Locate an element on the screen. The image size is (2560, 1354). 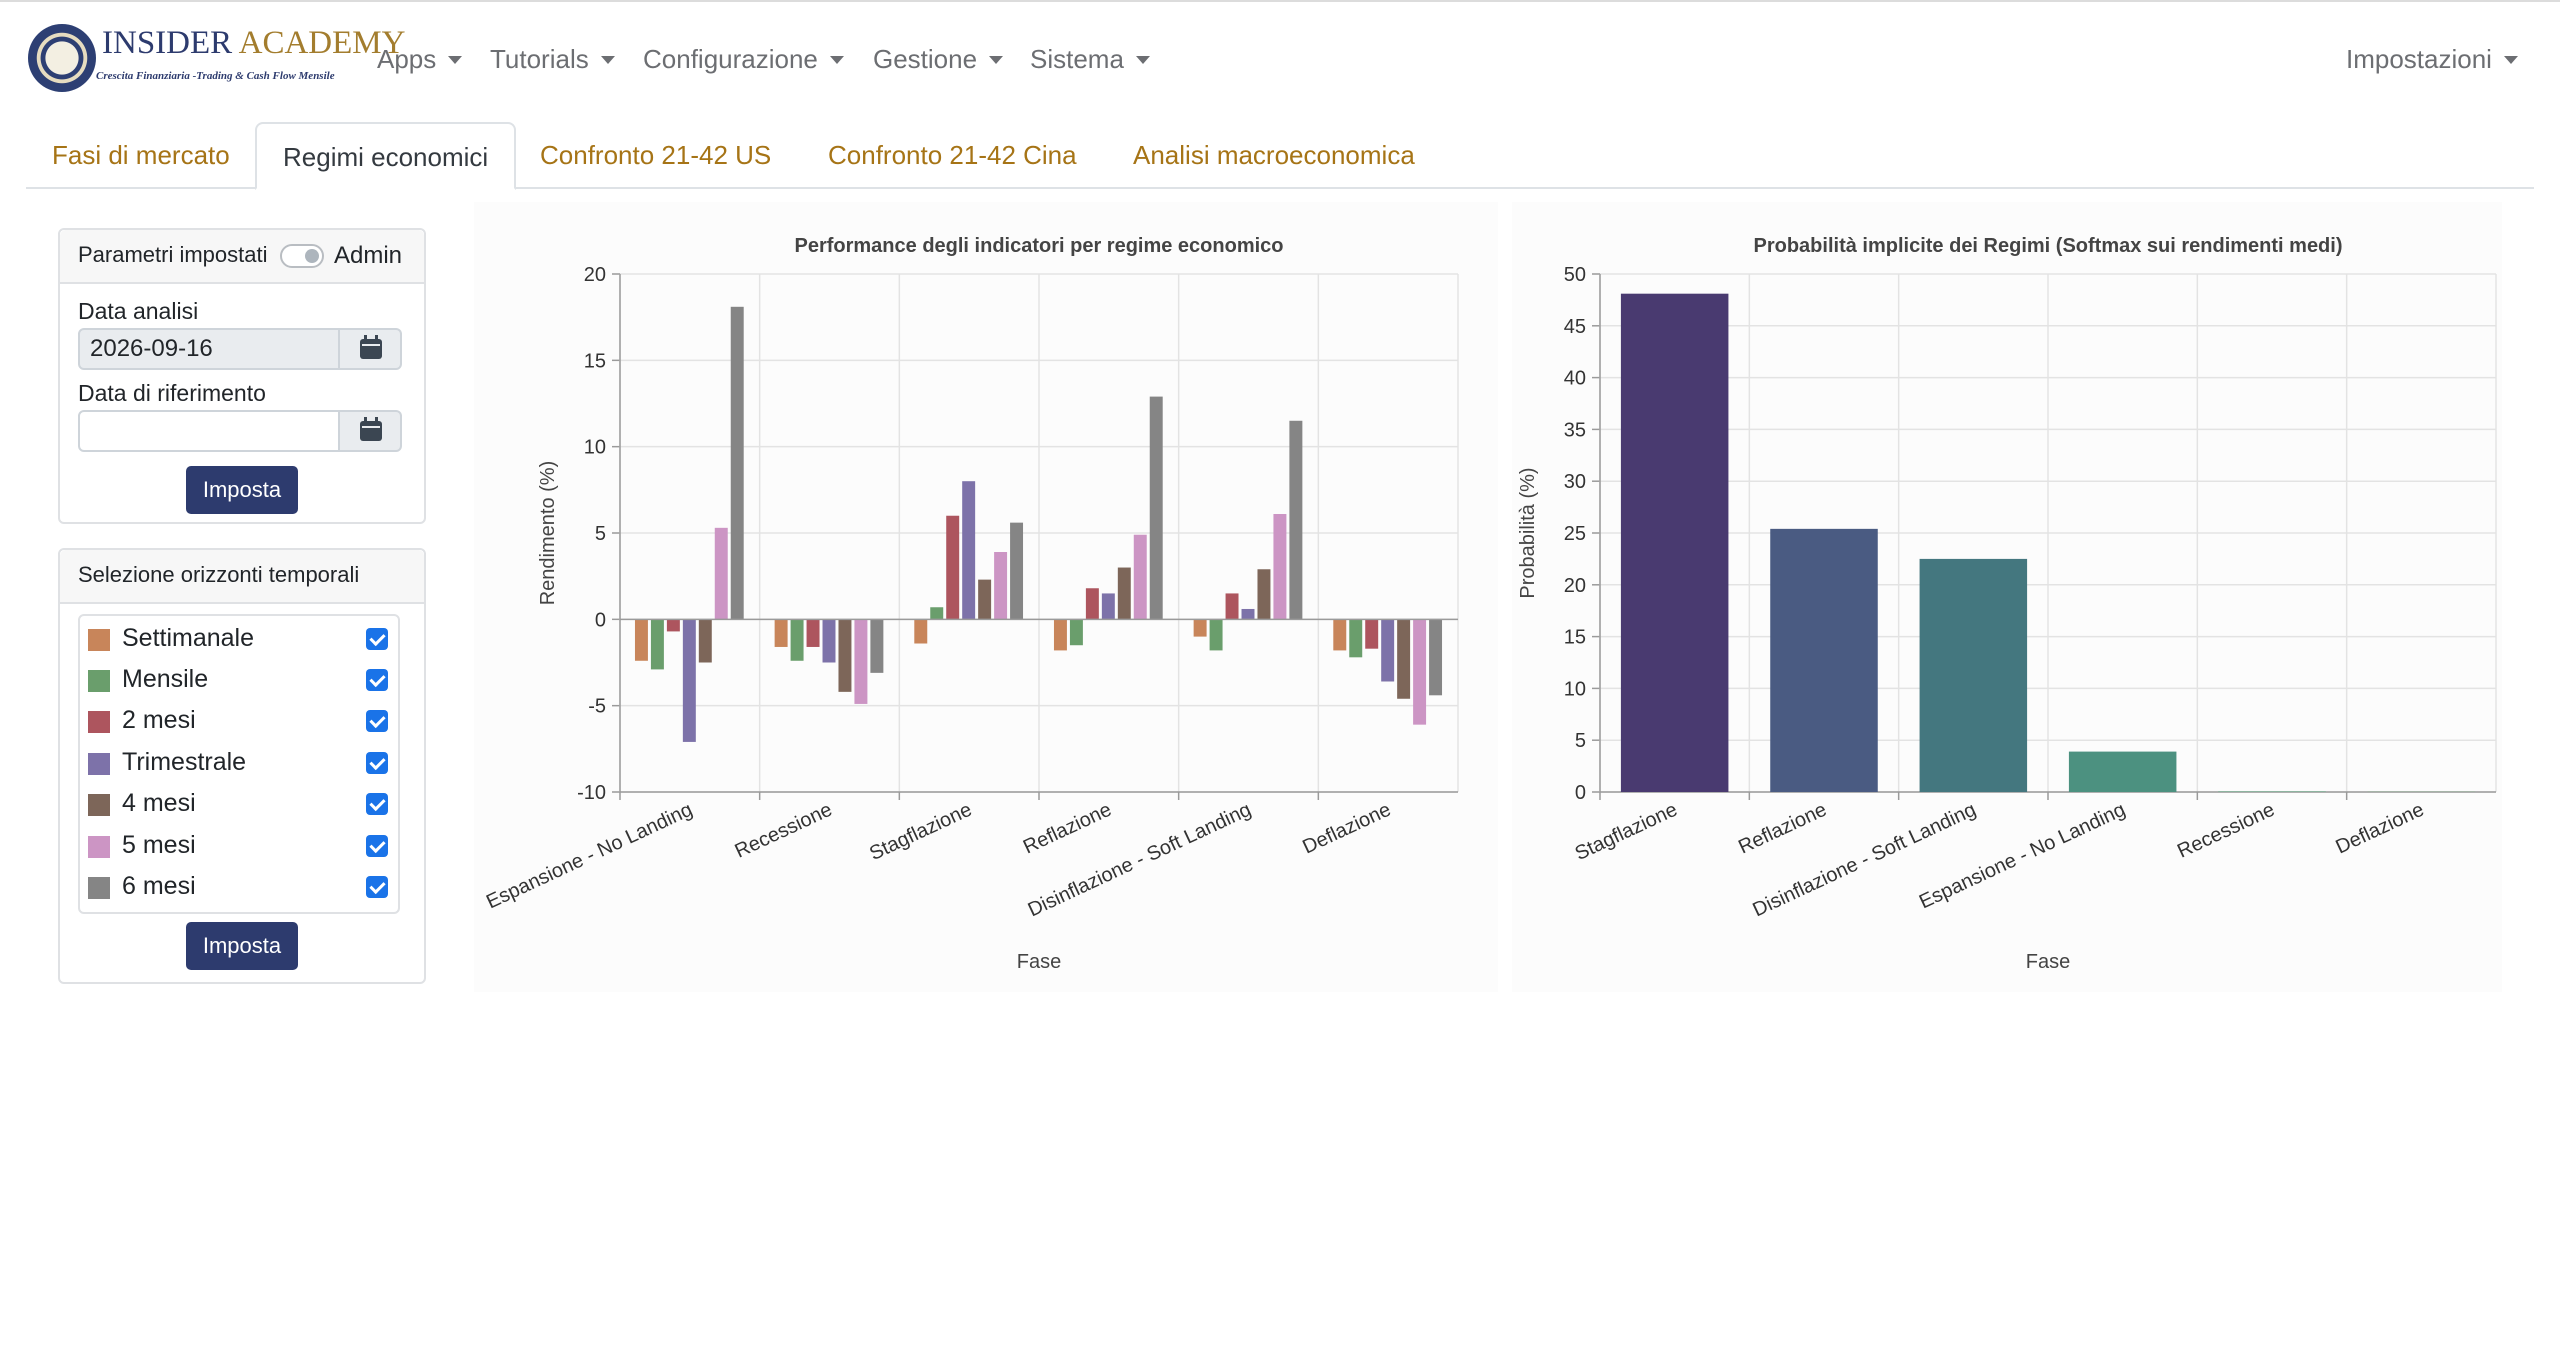
x-tick-label: Reflazione is located at coordinates (1782, 829).